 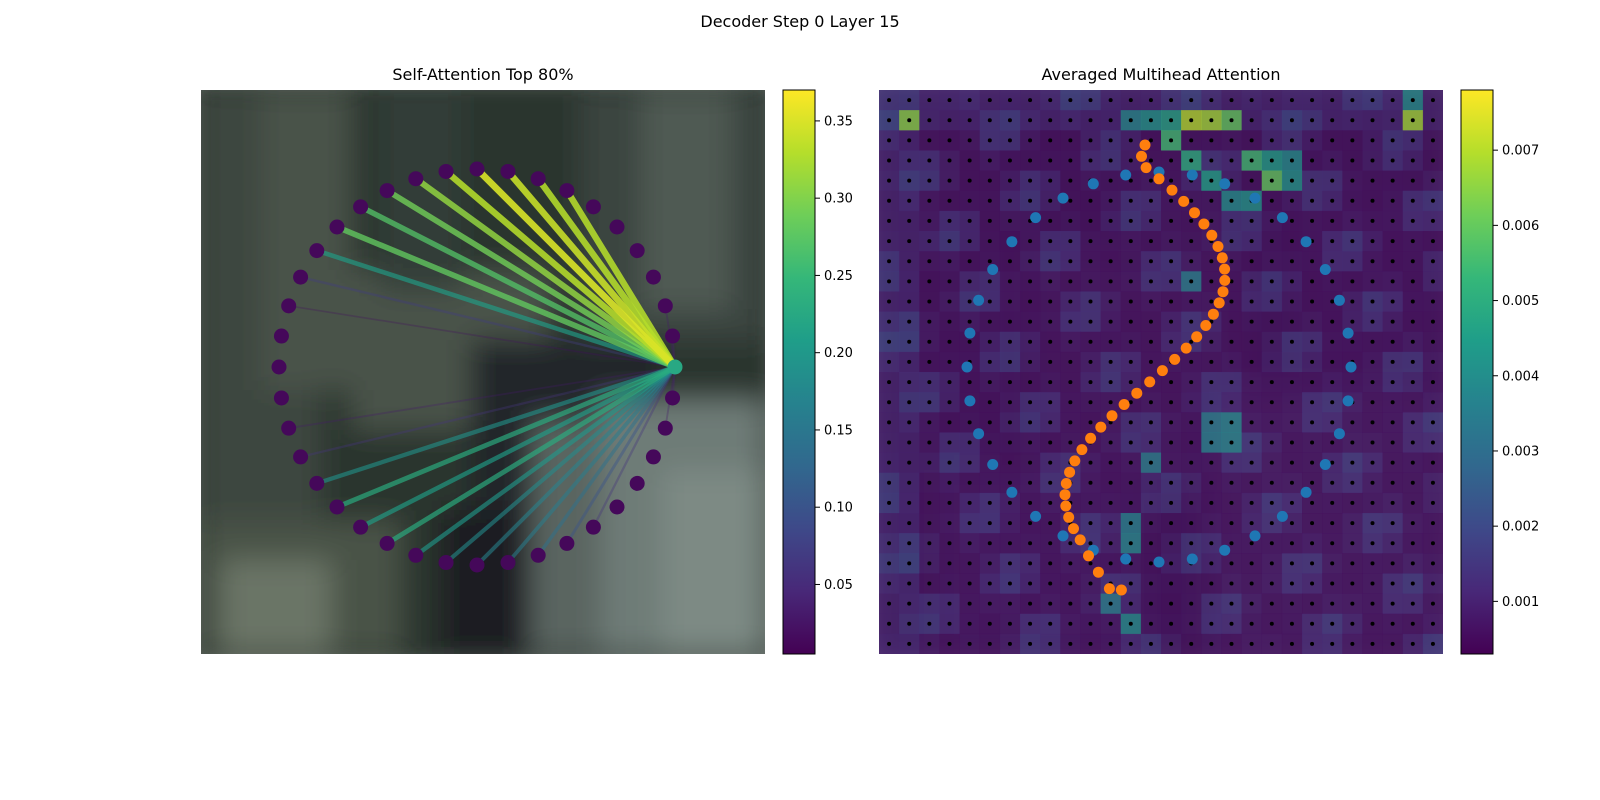 I want to click on self-attention-colorbar-tick-label: 0.05, so click(x=838, y=585).